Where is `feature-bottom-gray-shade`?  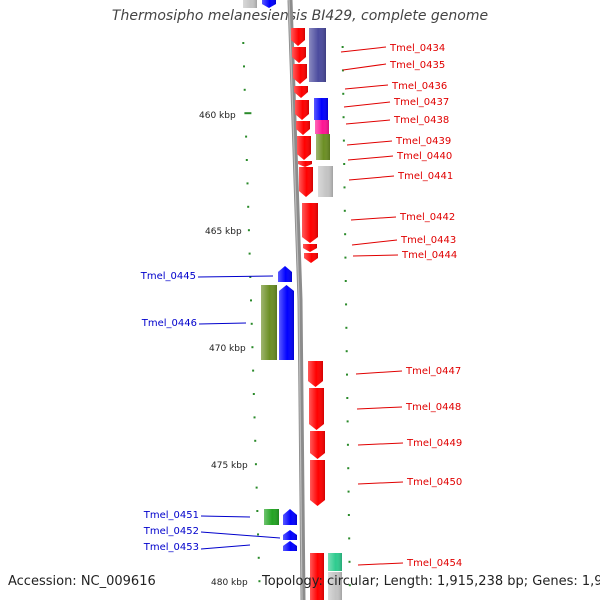
feature-bottom-gray-shade is located at coordinates (335, 586).